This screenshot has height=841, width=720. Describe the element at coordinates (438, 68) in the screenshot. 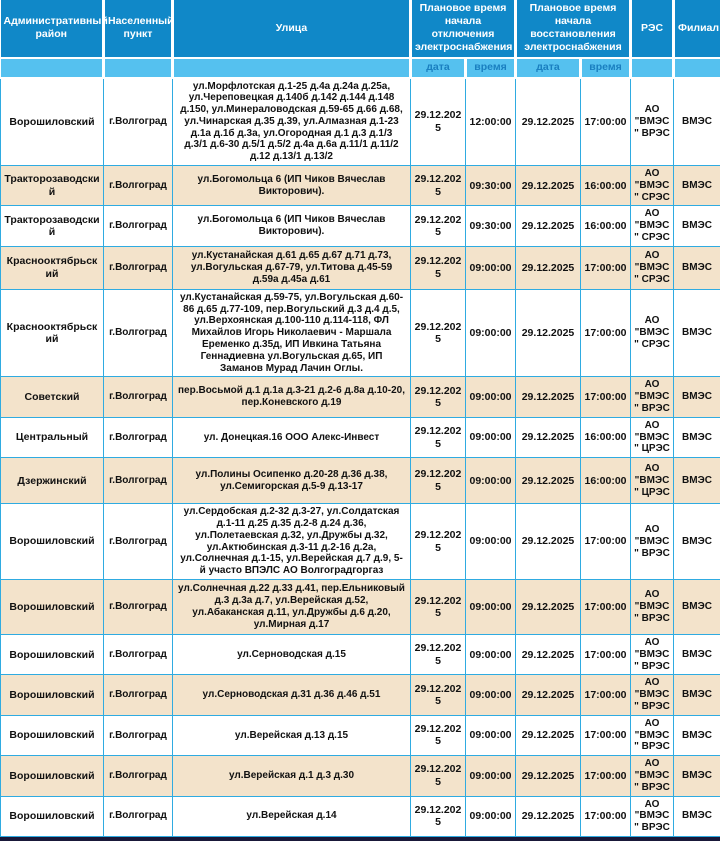

I see `subheader-outage-date: дата` at that location.